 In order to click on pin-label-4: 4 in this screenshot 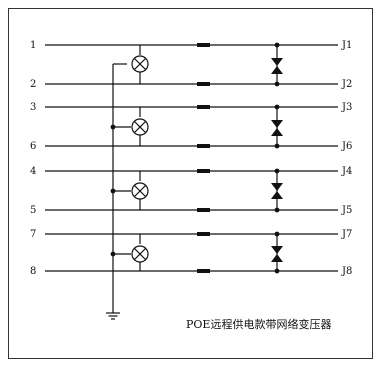, I will do `click(33, 171)`.